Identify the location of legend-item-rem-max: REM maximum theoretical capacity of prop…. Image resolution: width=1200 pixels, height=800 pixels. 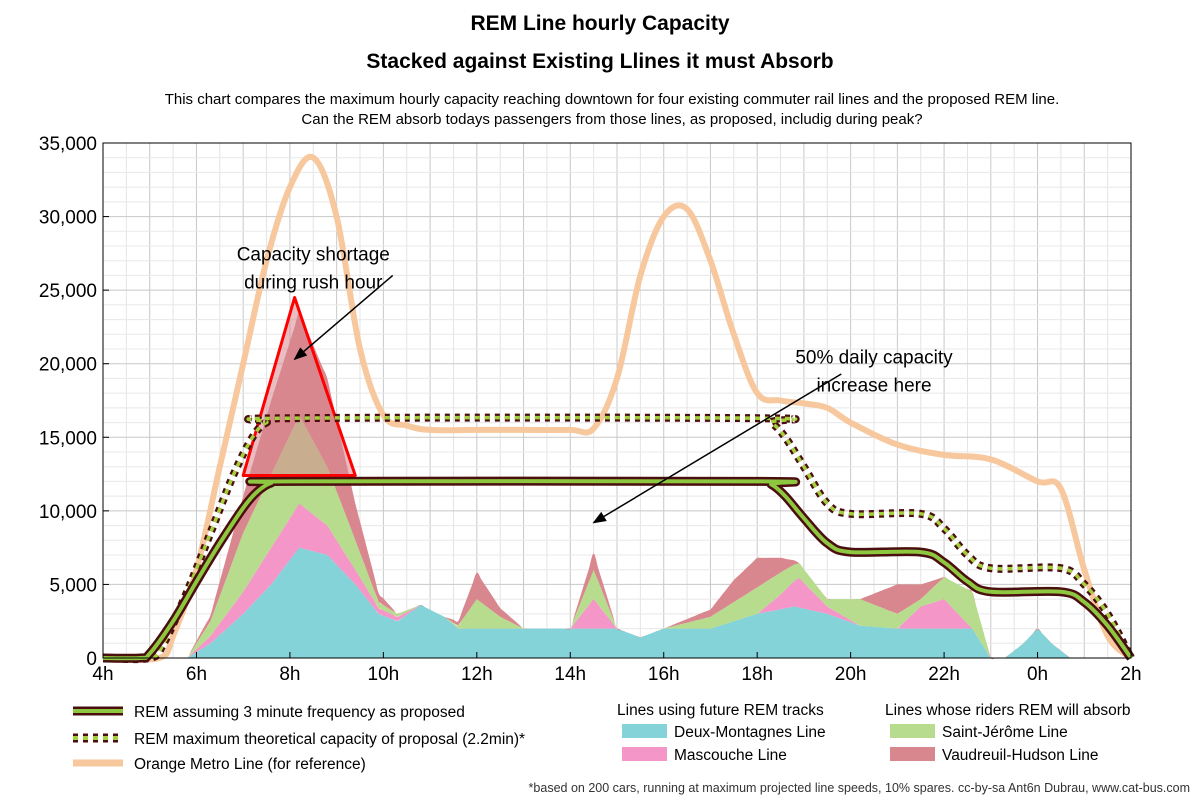
(299, 739).